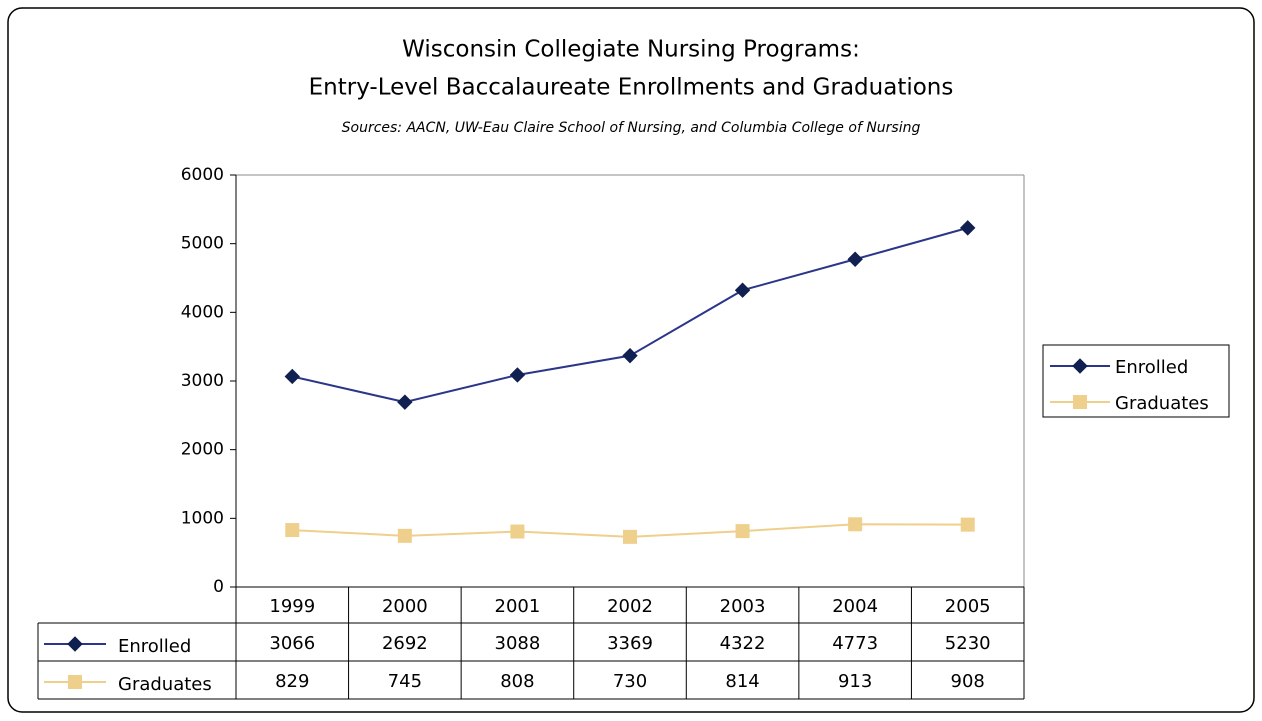 This screenshot has height=721, width=1262. I want to click on y-tick-label: 6000, so click(202, 175).